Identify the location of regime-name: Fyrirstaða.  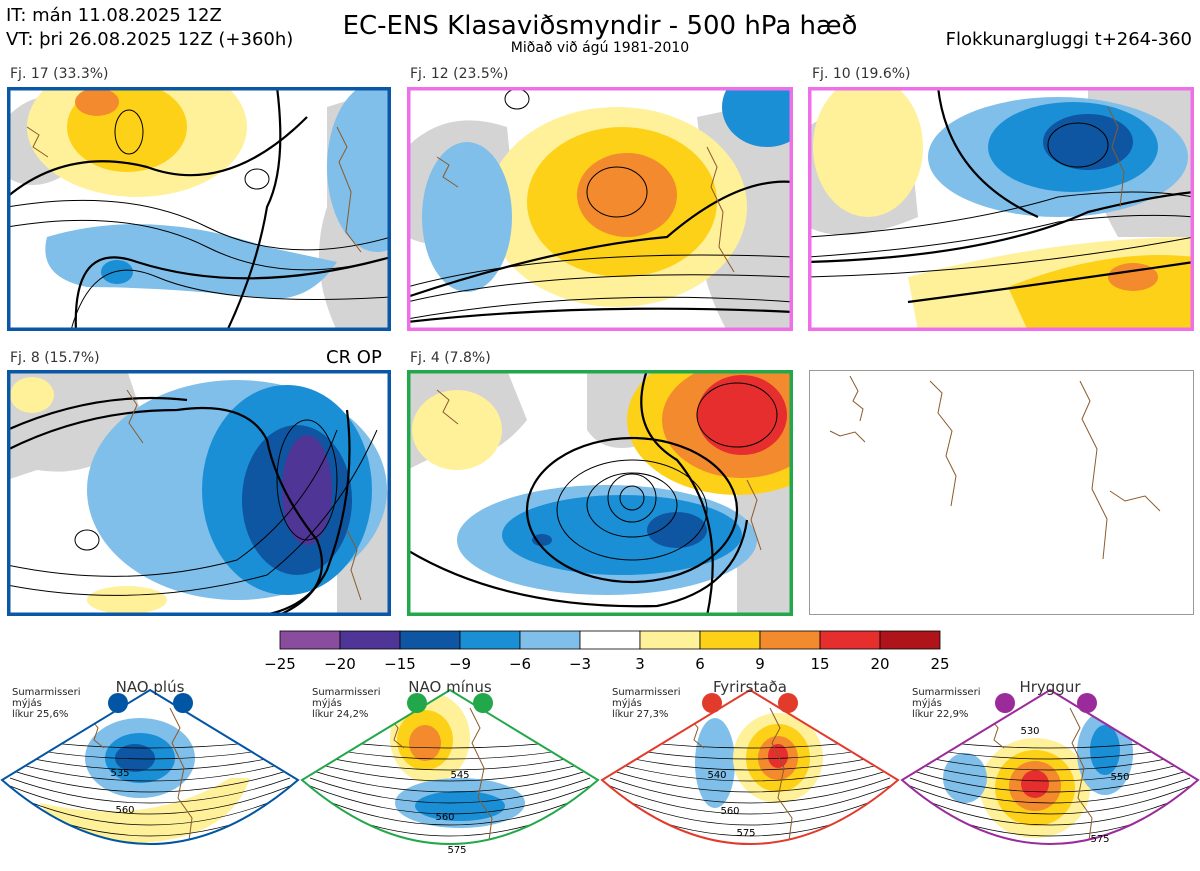
(750, 687).